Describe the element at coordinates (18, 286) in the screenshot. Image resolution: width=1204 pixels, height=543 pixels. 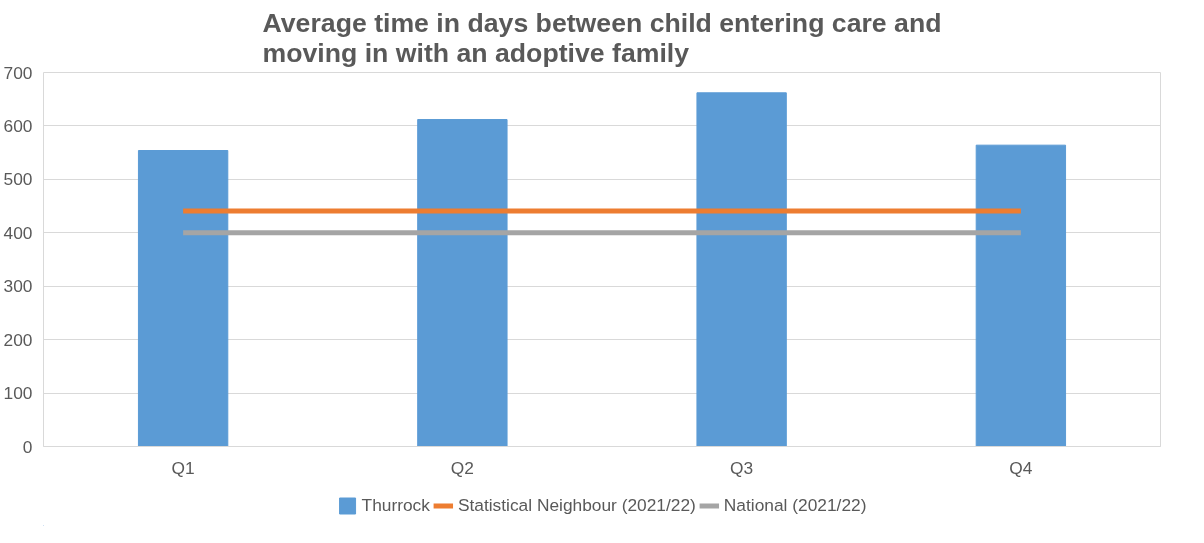
I see `y-tick-label: 300` at that location.